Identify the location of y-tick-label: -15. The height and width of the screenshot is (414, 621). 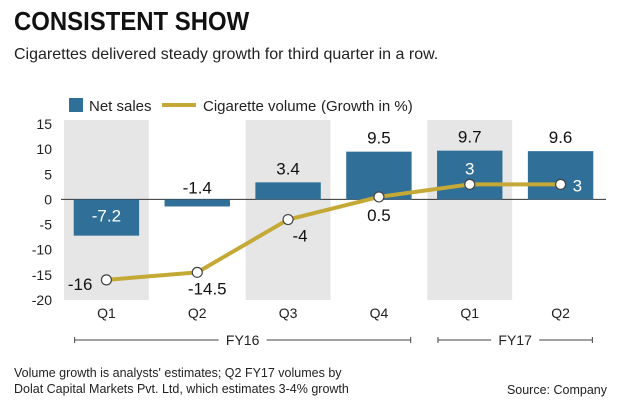
(42, 275).